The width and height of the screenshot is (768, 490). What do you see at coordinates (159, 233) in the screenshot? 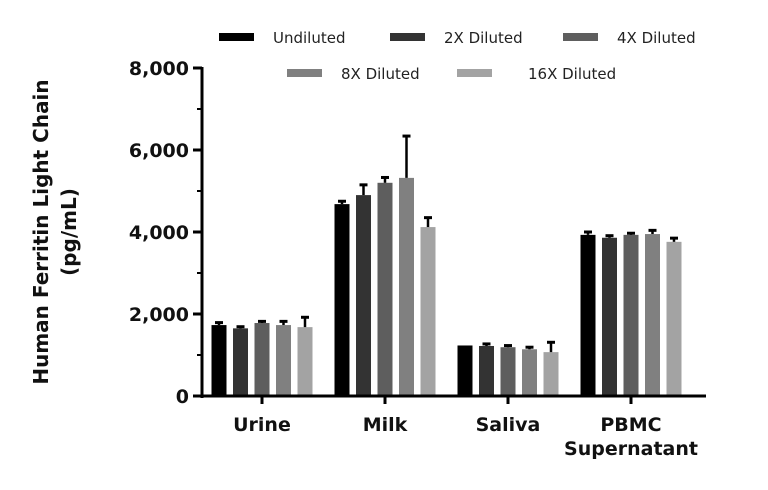
I see `y-tick-label: 4,000` at bounding box center [159, 233].